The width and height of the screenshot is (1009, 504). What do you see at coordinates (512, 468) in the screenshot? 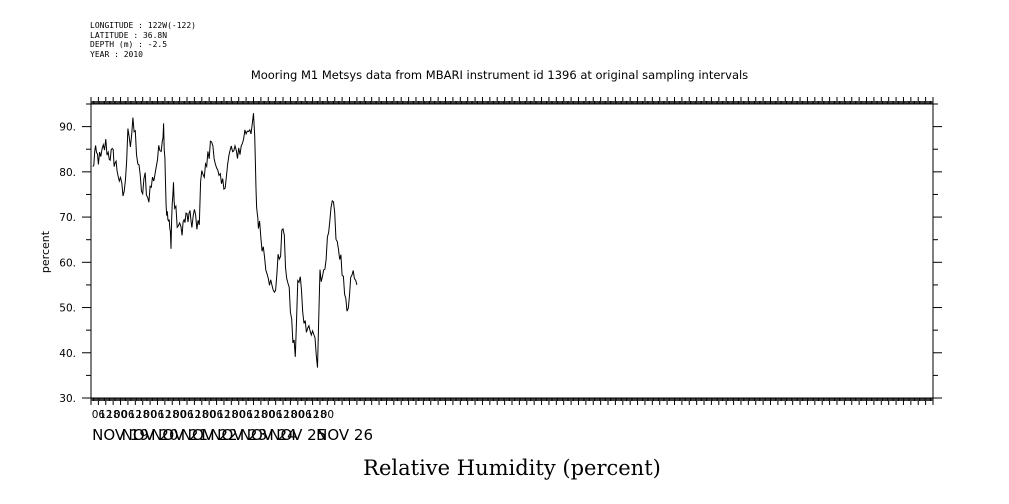
I see `x-axis-label: Relative Humidity (percent)` at bounding box center [512, 468].